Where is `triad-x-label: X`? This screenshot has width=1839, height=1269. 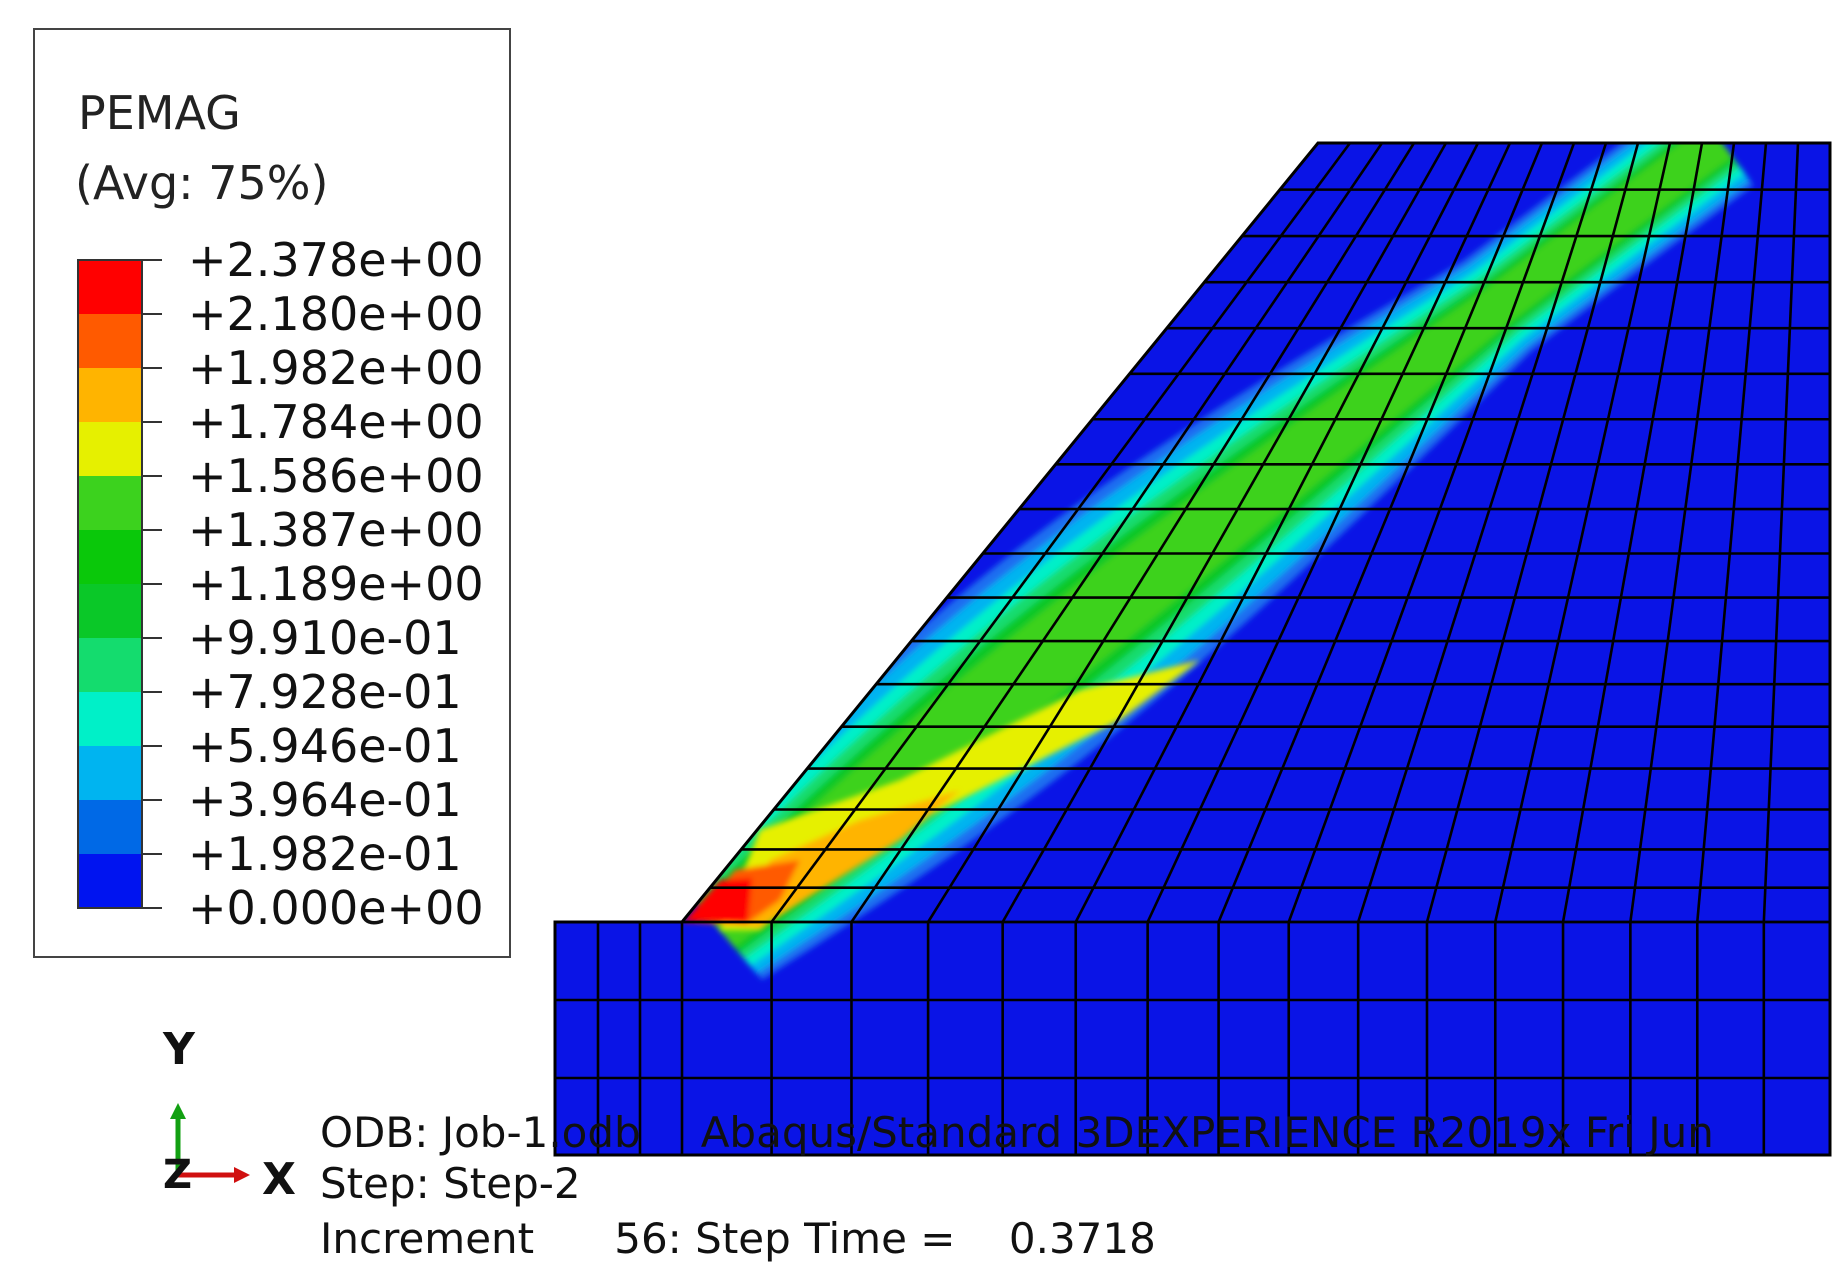
triad-x-label: X is located at coordinates (279, 1179).